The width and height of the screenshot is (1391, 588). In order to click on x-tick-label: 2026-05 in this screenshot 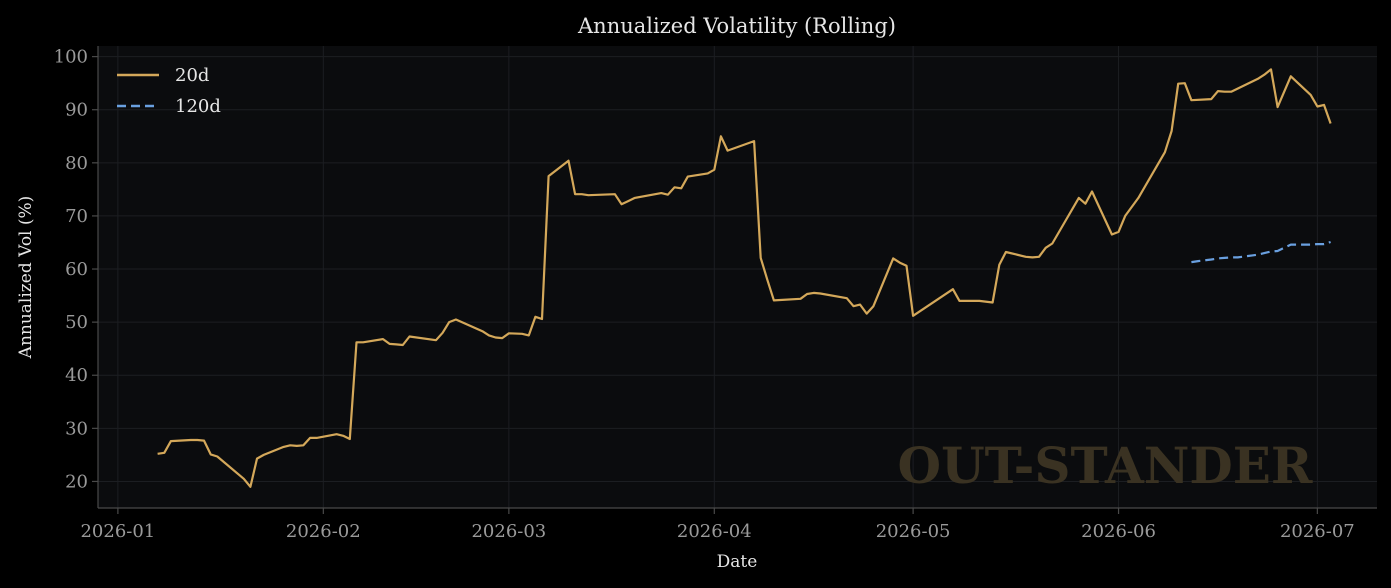, I will do `click(913, 531)`.